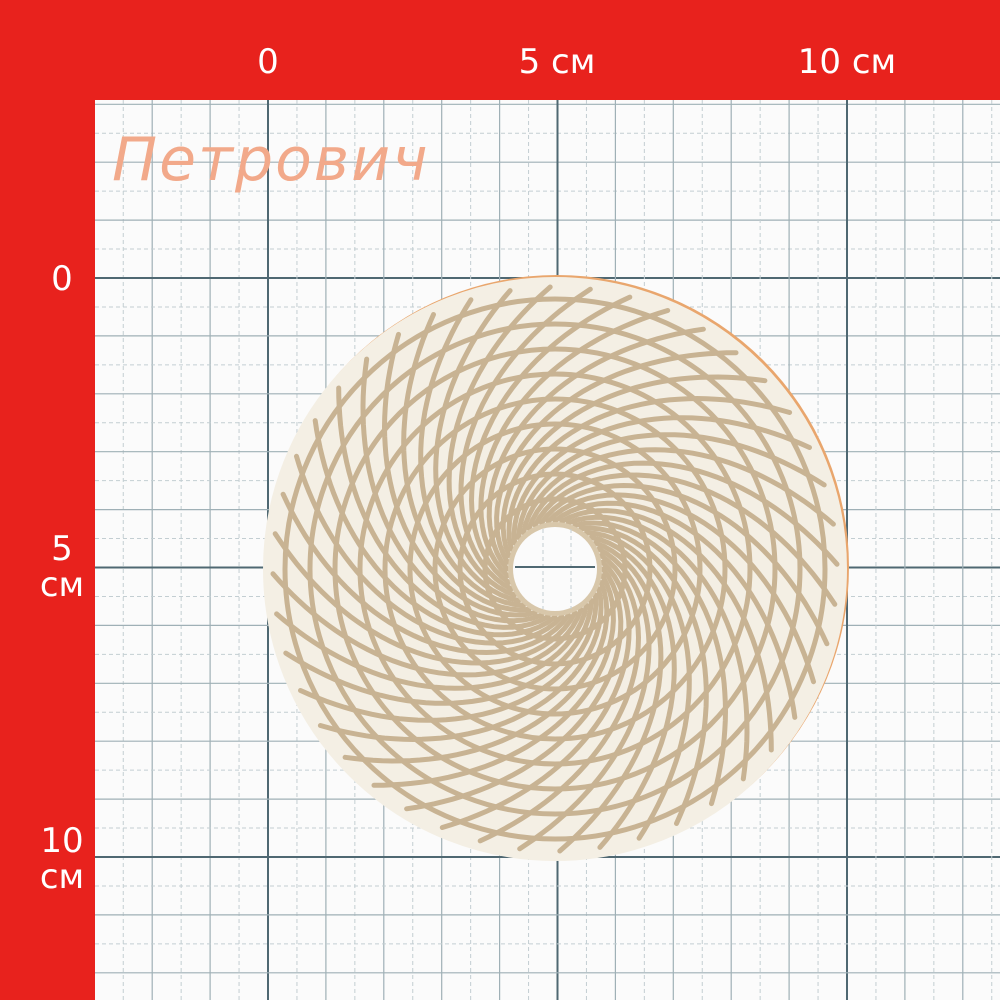  I want to click on top-ruler-label: 5 см, so click(557, 62).